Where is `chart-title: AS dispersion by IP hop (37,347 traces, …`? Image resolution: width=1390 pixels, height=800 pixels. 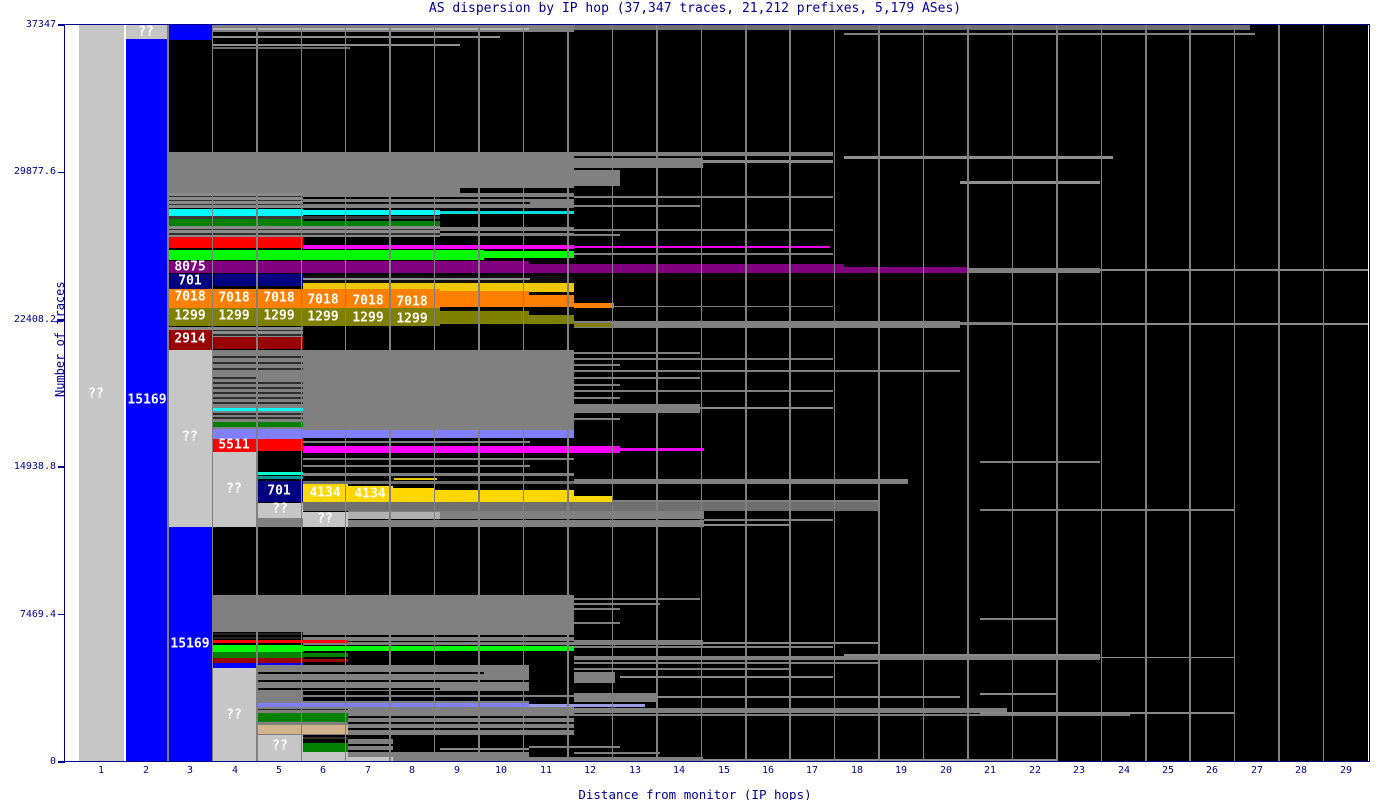
chart-title: AS dispersion by IP hop (37,347 traces, … is located at coordinates (695, 8).